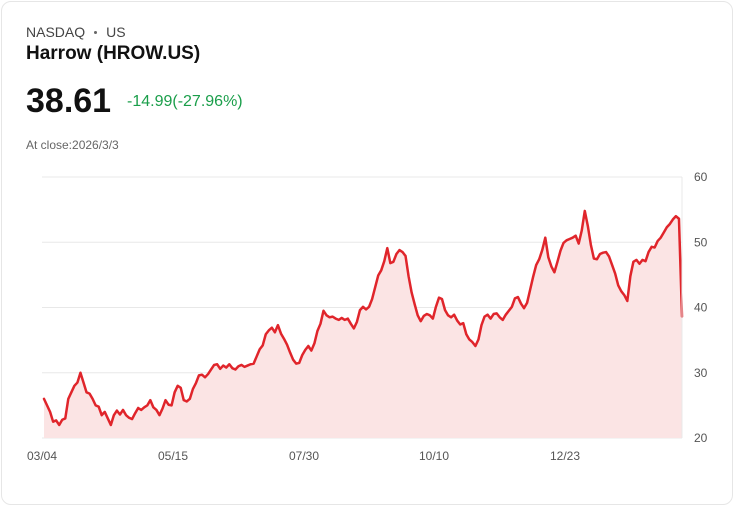 This screenshot has height=508, width=736. Describe the element at coordinates (701, 373) in the screenshot. I see `y-tick-label: 30` at that location.